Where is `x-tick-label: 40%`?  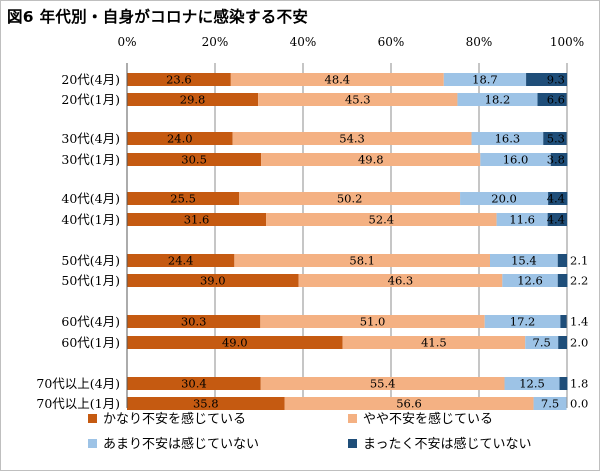 x-tick-label: 40% is located at coordinates (303, 42).